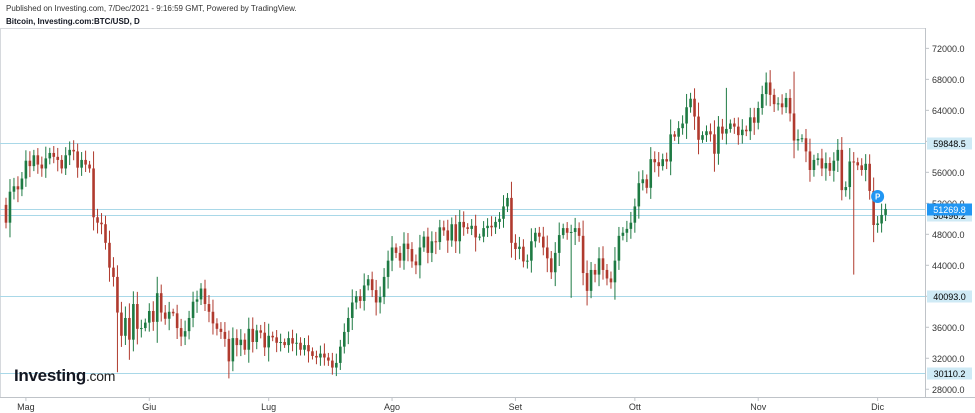 The width and height of the screenshot is (975, 413). I want to click on p-marker-label: P, so click(878, 197).